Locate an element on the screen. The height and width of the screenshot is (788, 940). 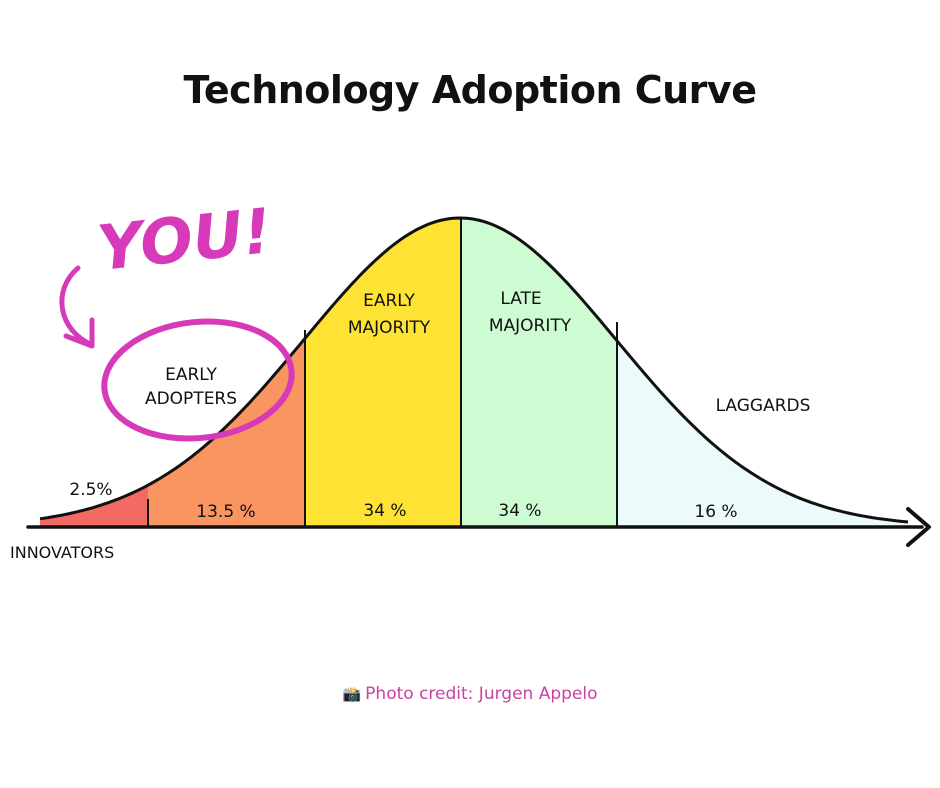
camera-icon: 📸 is located at coordinates (352, 694).